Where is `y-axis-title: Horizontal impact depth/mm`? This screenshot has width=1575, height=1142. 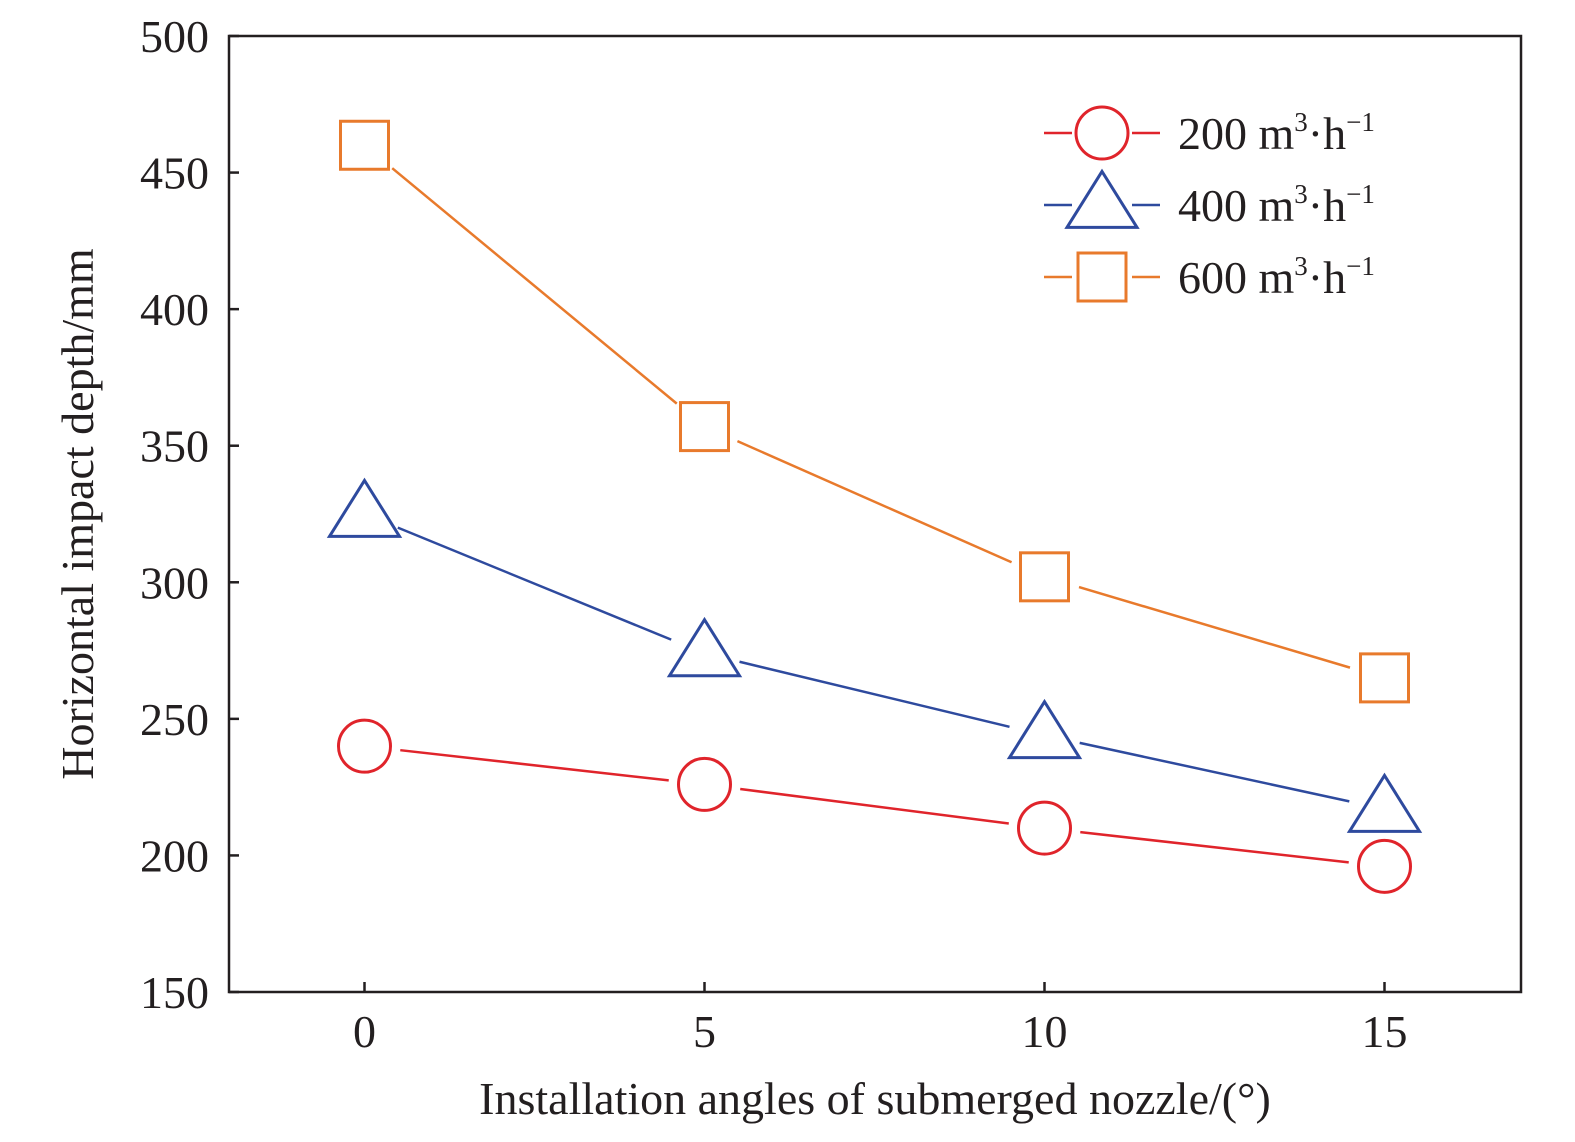
y-axis-title: Horizontal impact depth/mm is located at coordinates (77, 514).